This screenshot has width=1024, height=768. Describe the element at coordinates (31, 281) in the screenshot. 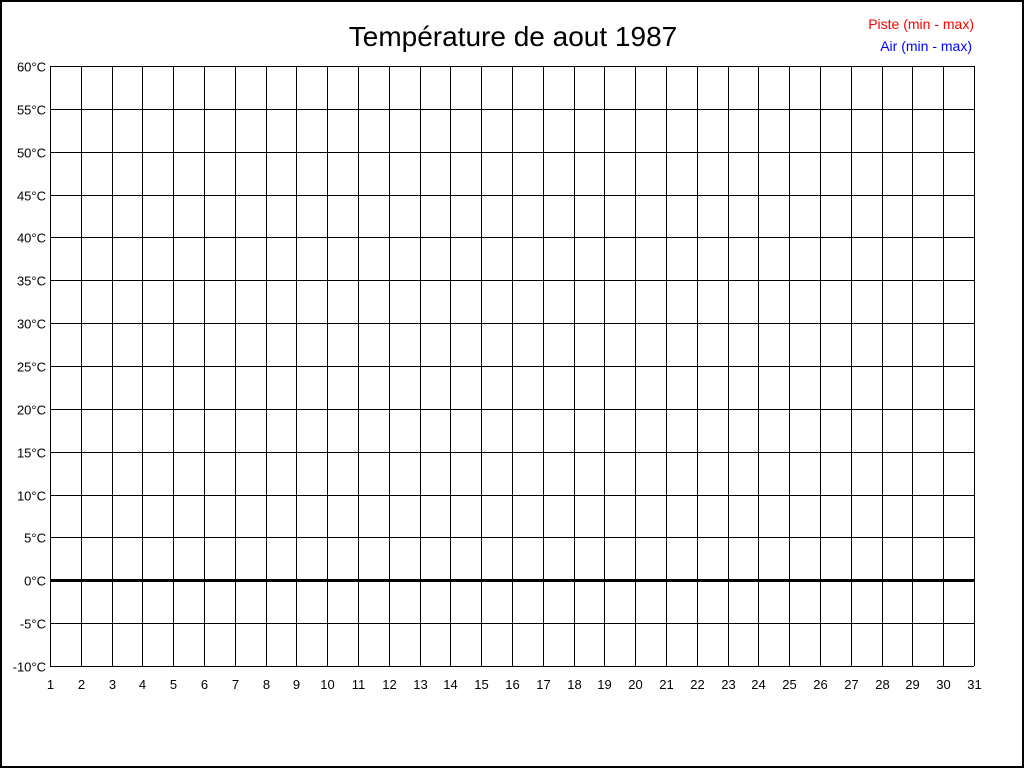

I see `y-tick-label: 35°C` at that location.